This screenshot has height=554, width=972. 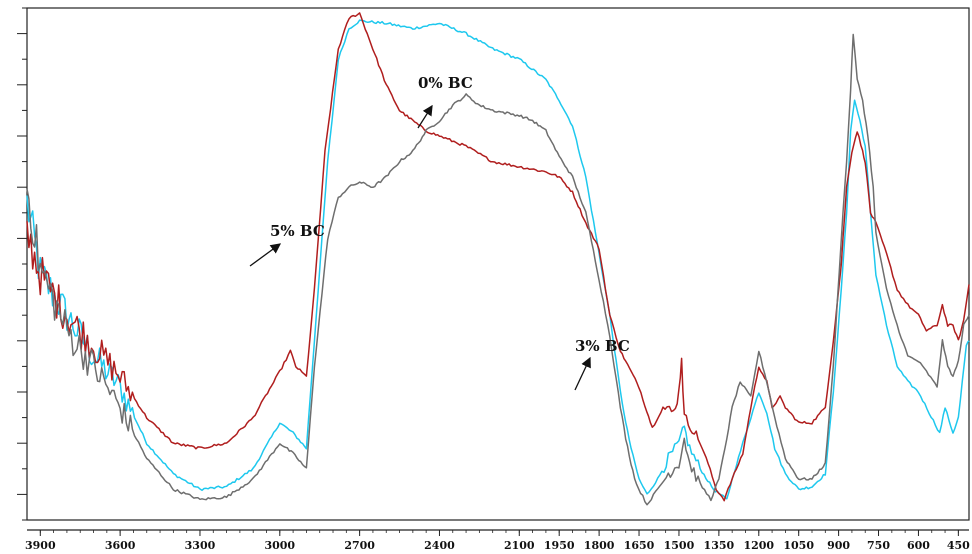 I want to click on annotation-label: 0% BC, so click(x=445, y=83).